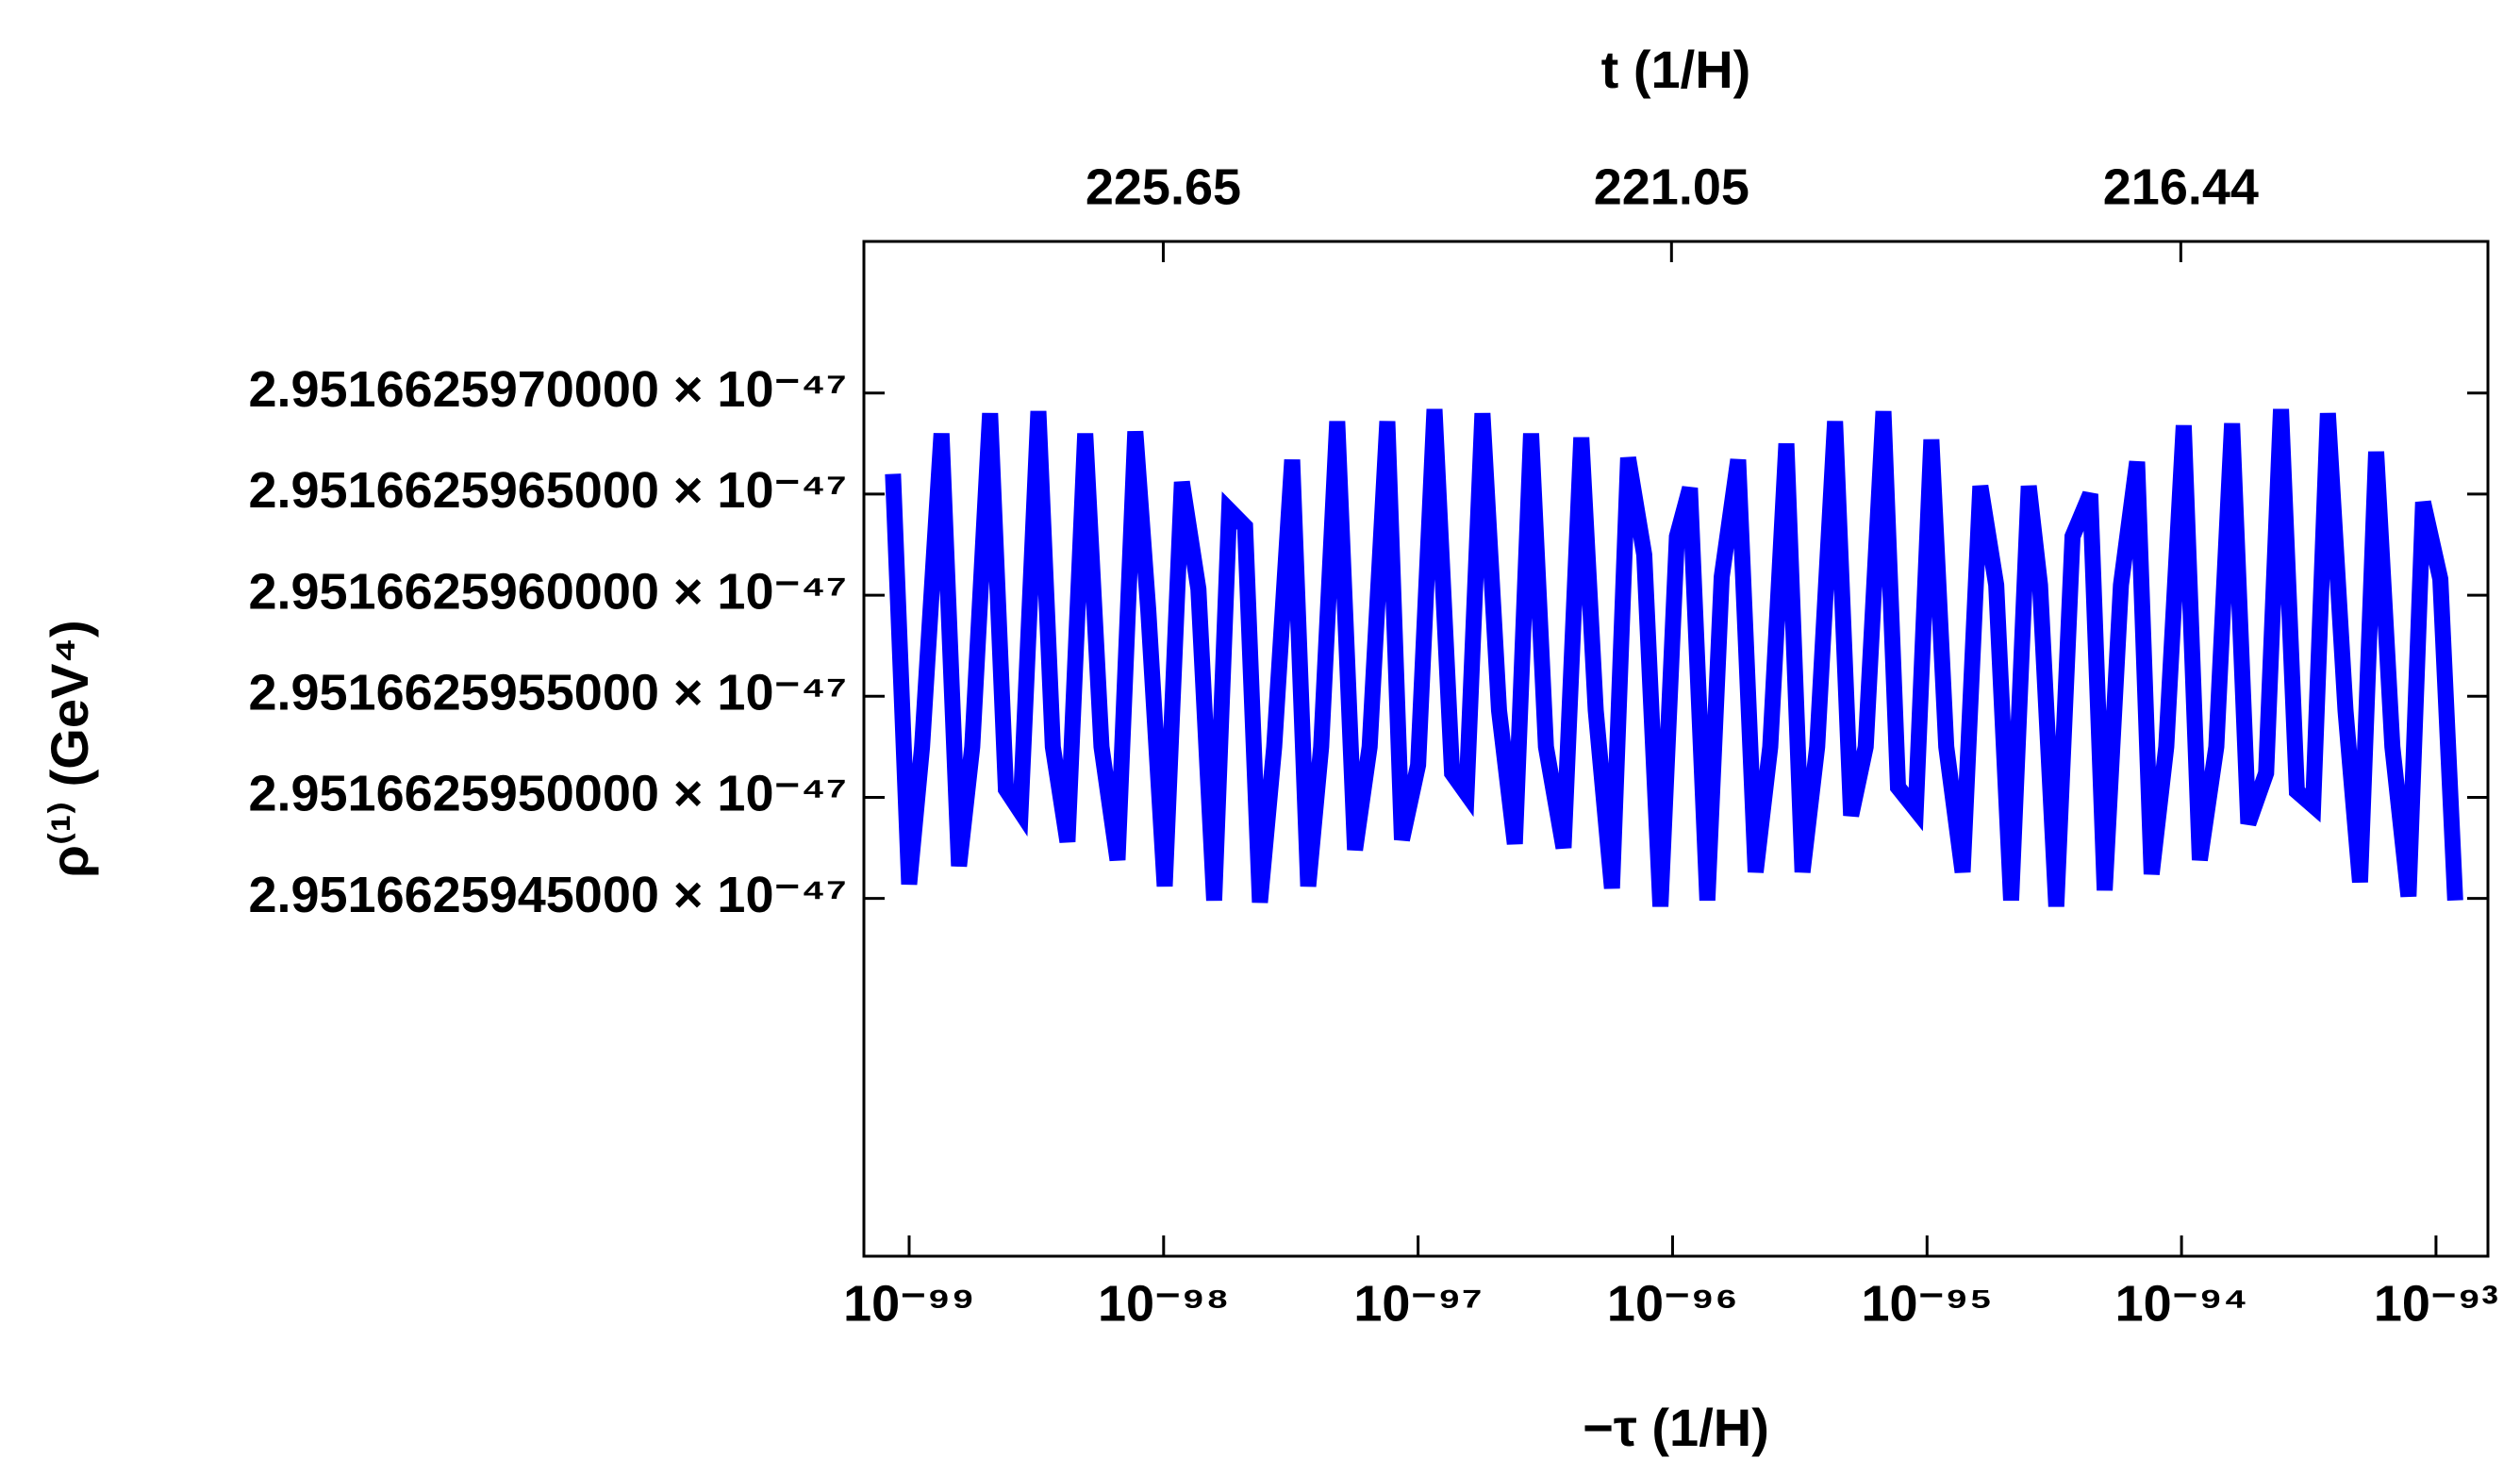 The width and height of the screenshot is (2520, 1475). I want to click on x-tick-label: 10⁻⁹⁸, so click(1164, 1303).